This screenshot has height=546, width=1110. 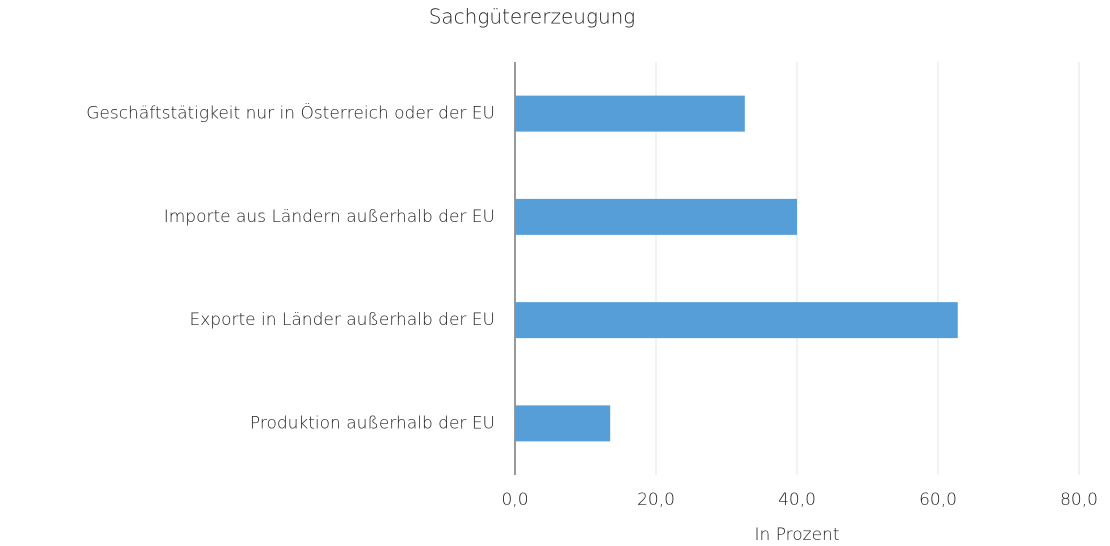 I want to click on chart-title: Sachgütererzeugung, so click(x=532, y=17).